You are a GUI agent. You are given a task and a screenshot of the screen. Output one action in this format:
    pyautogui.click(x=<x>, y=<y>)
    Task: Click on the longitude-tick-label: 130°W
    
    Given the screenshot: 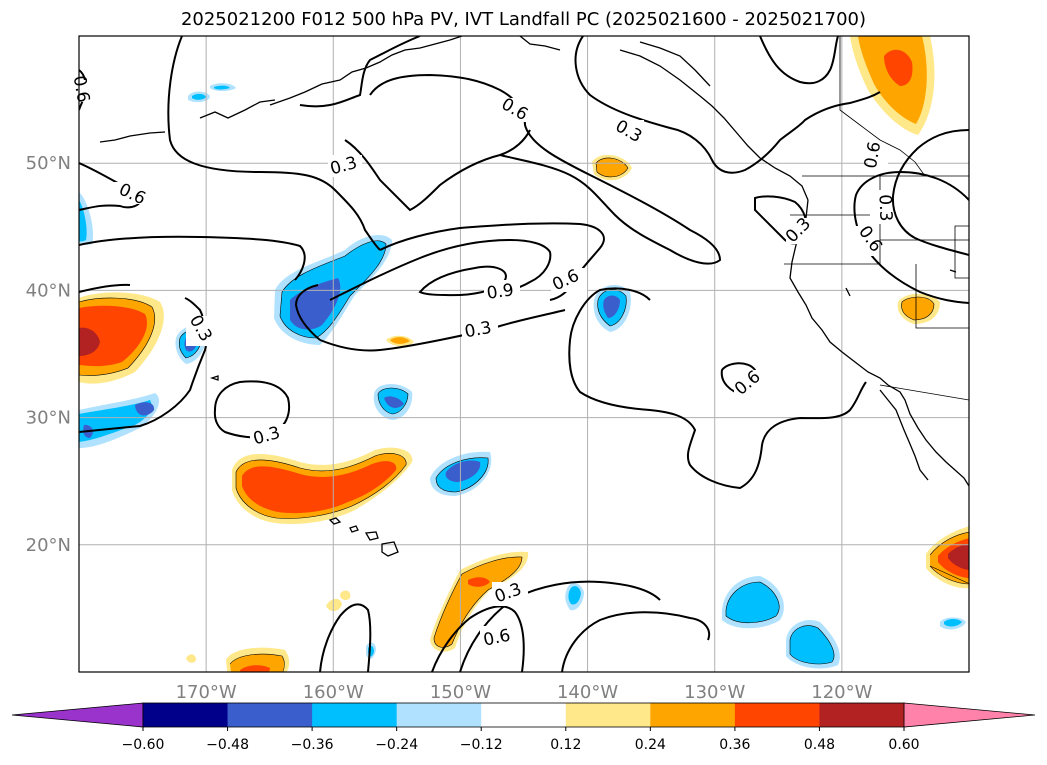 What is the action you would take?
    pyautogui.click(x=714, y=692)
    